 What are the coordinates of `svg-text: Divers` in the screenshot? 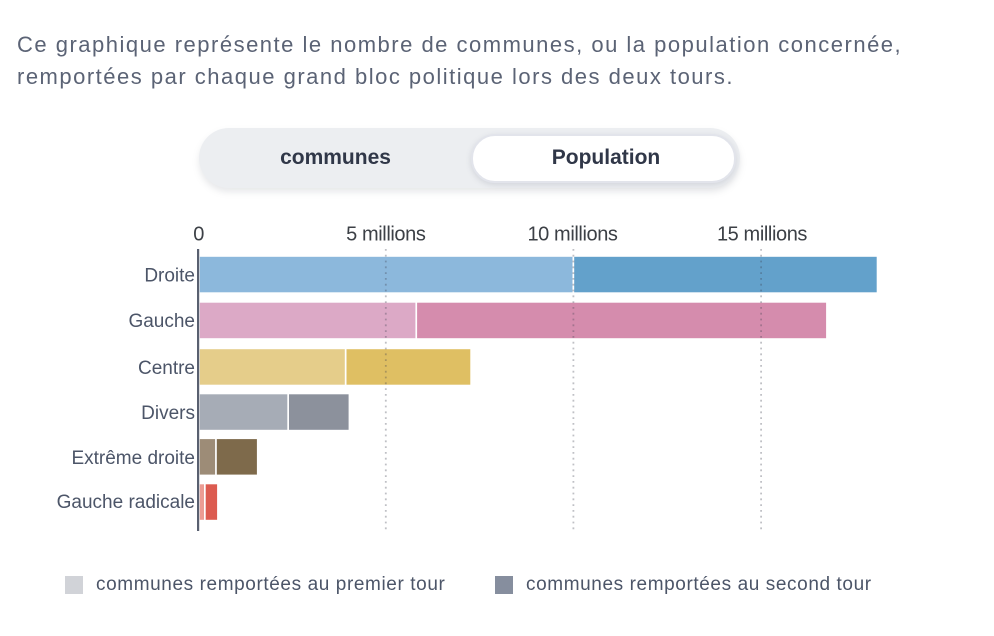 It's located at (168, 413).